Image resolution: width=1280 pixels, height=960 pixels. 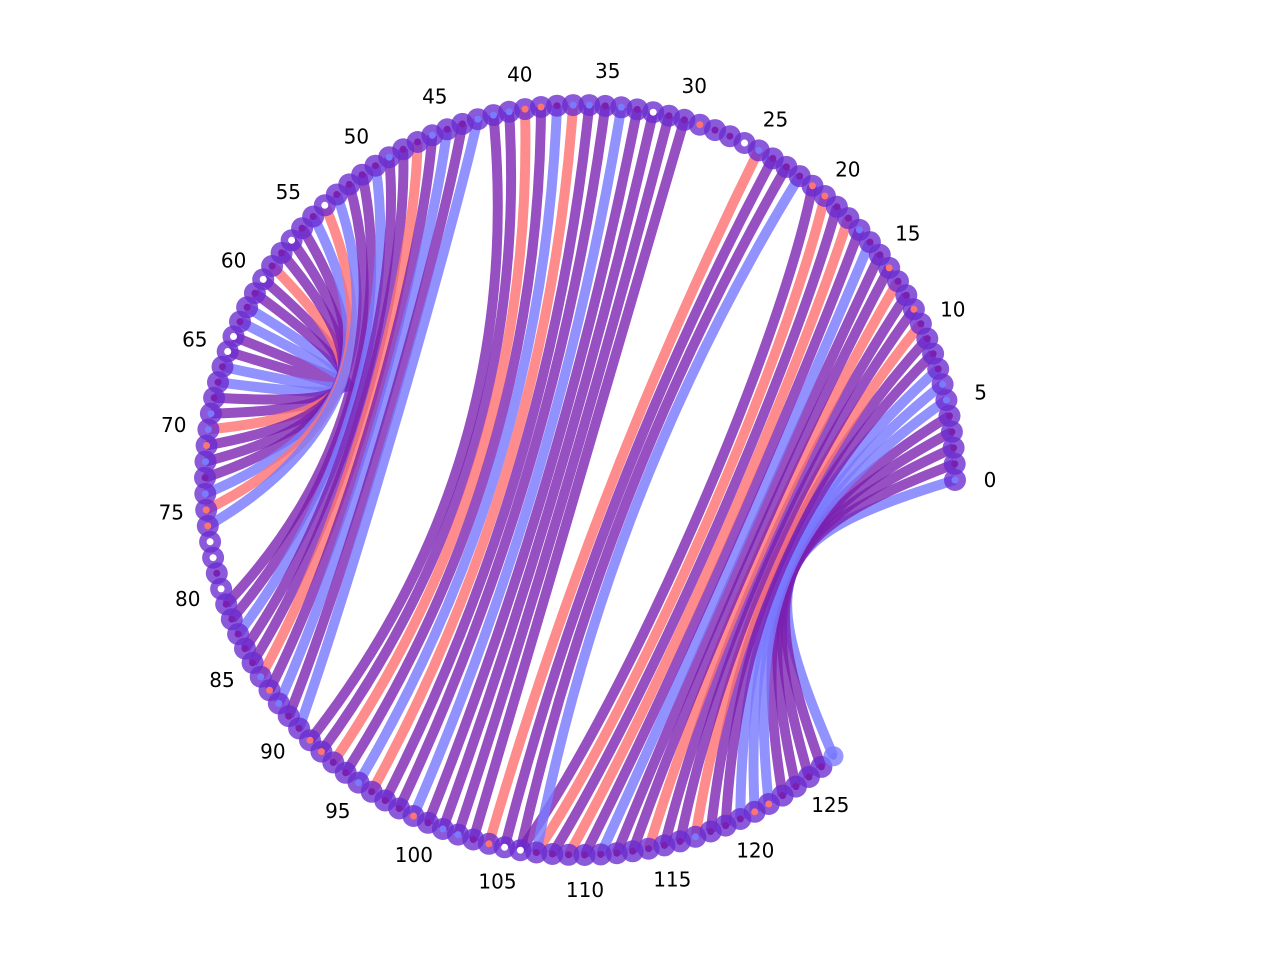 What do you see at coordinates (847, 170) in the screenshot?
I see `tick-label-20: 20` at bounding box center [847, 170].